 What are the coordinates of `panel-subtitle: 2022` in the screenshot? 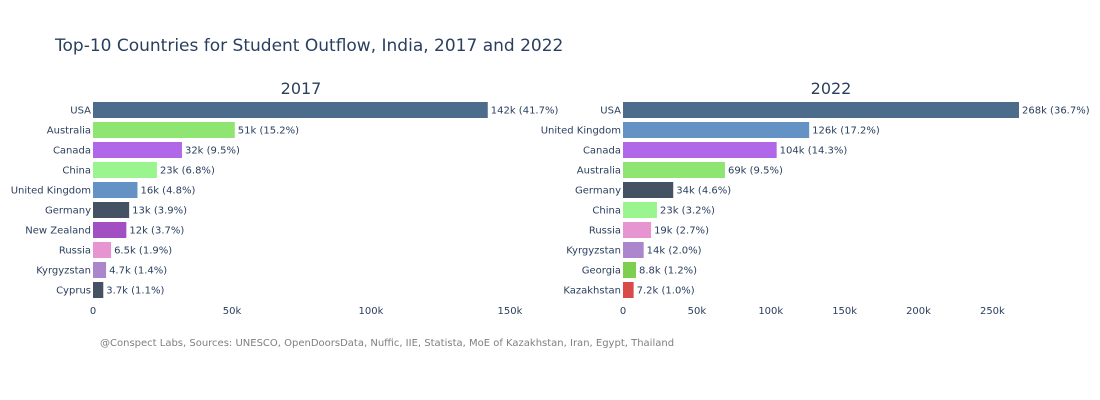 It's located at (831, 88).